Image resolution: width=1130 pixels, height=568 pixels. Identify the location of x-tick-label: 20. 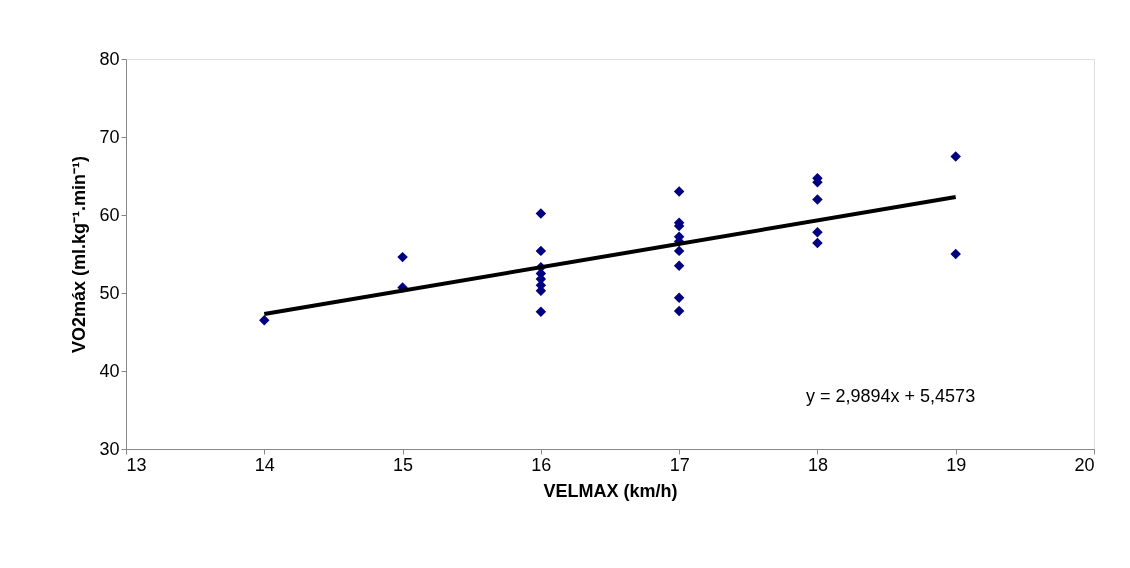
(1084, 464).